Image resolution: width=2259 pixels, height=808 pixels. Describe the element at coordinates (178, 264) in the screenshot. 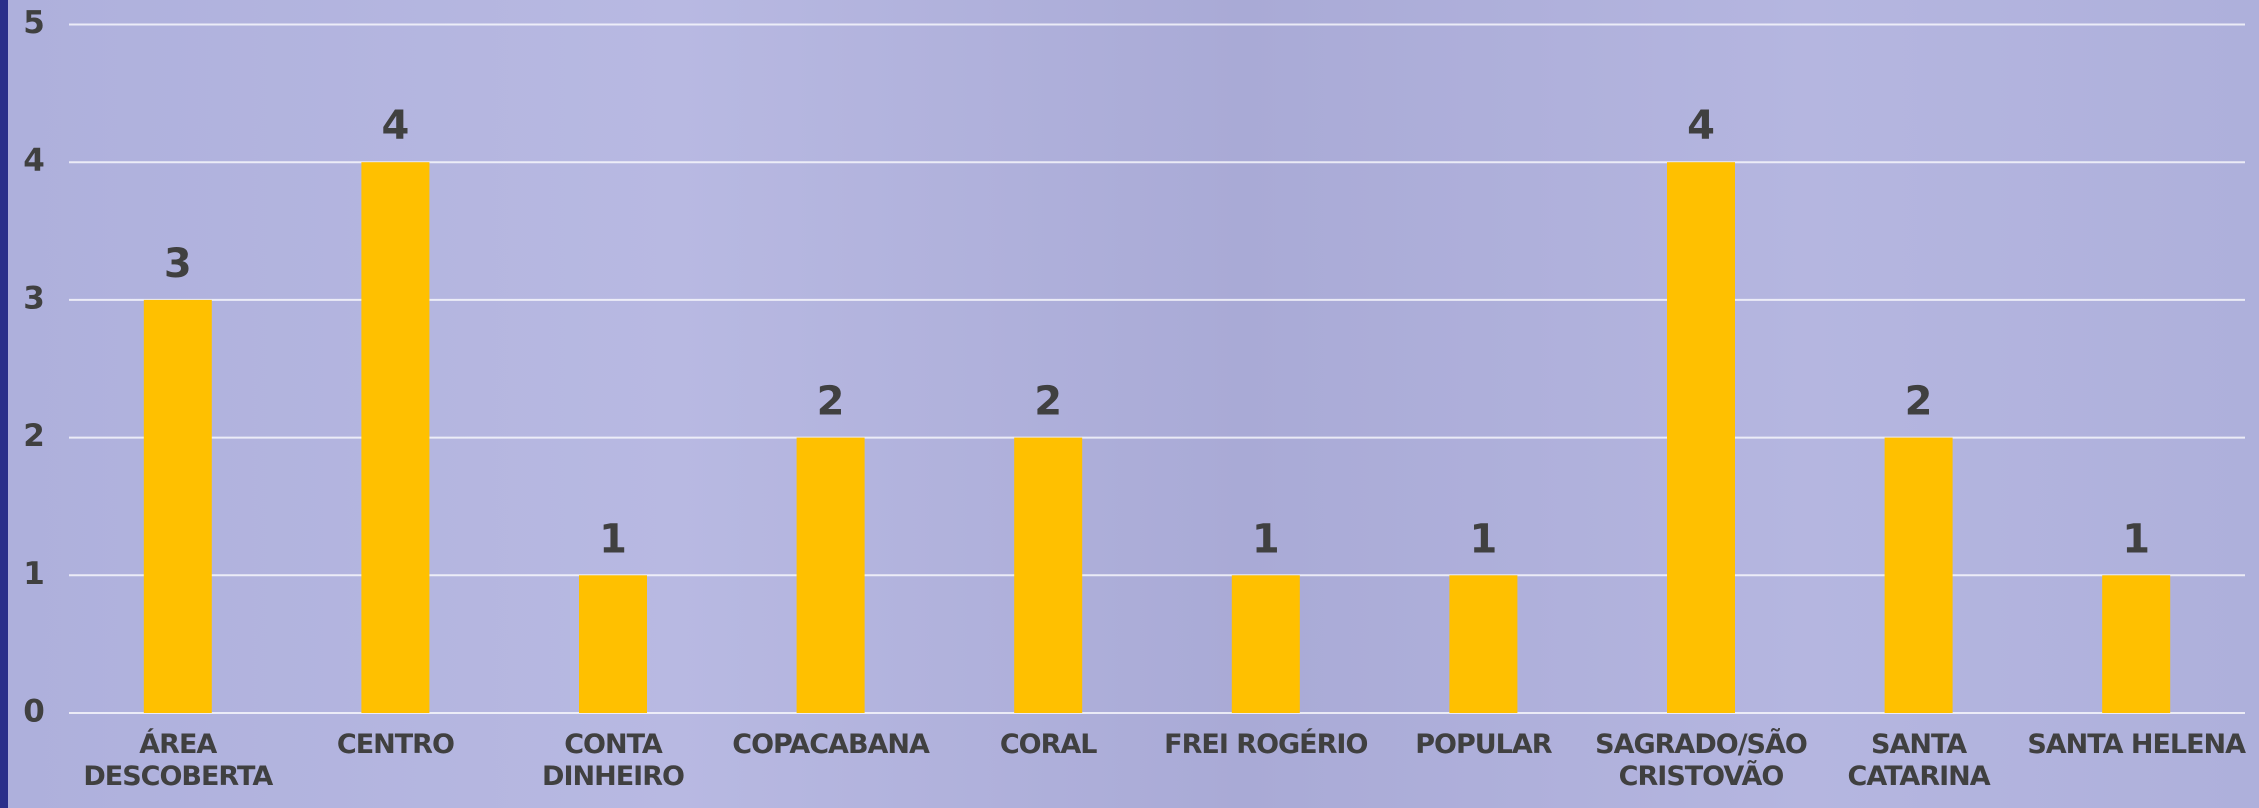

I see `value-label: 3` at that location.